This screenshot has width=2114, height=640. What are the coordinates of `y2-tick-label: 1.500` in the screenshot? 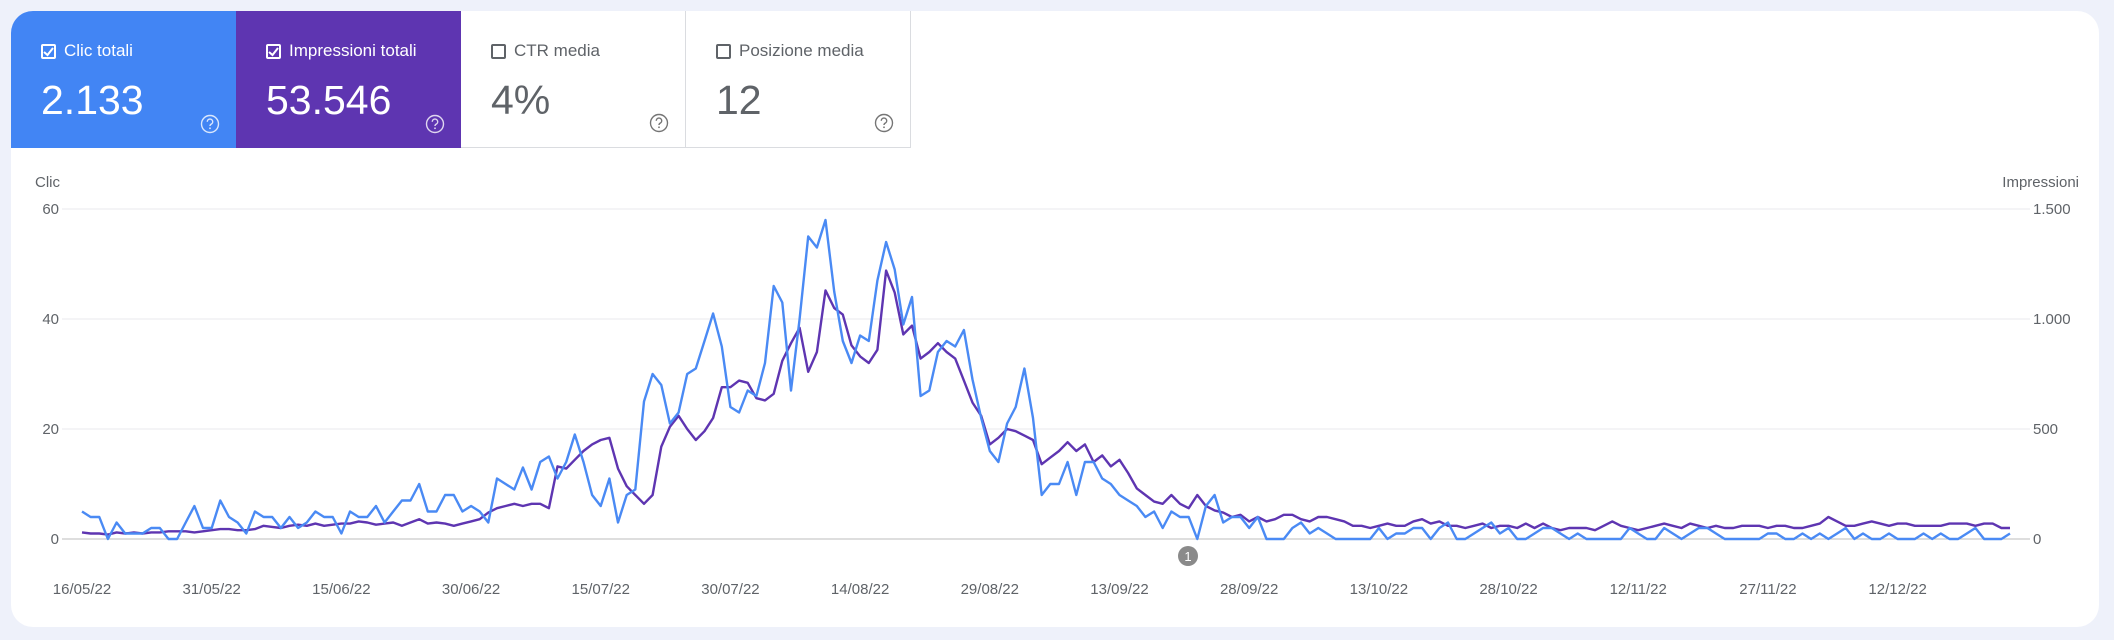 It's located at (2052, 209).